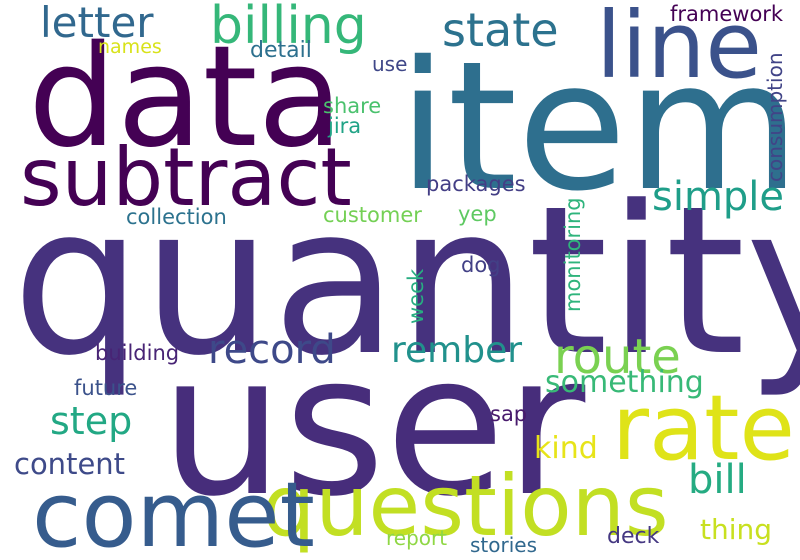 The width and height of the screenshot is (800, 560). Describe the element at coordinates (186, 177) in the screenshot. I see `word-subtract: subtract` at that location.